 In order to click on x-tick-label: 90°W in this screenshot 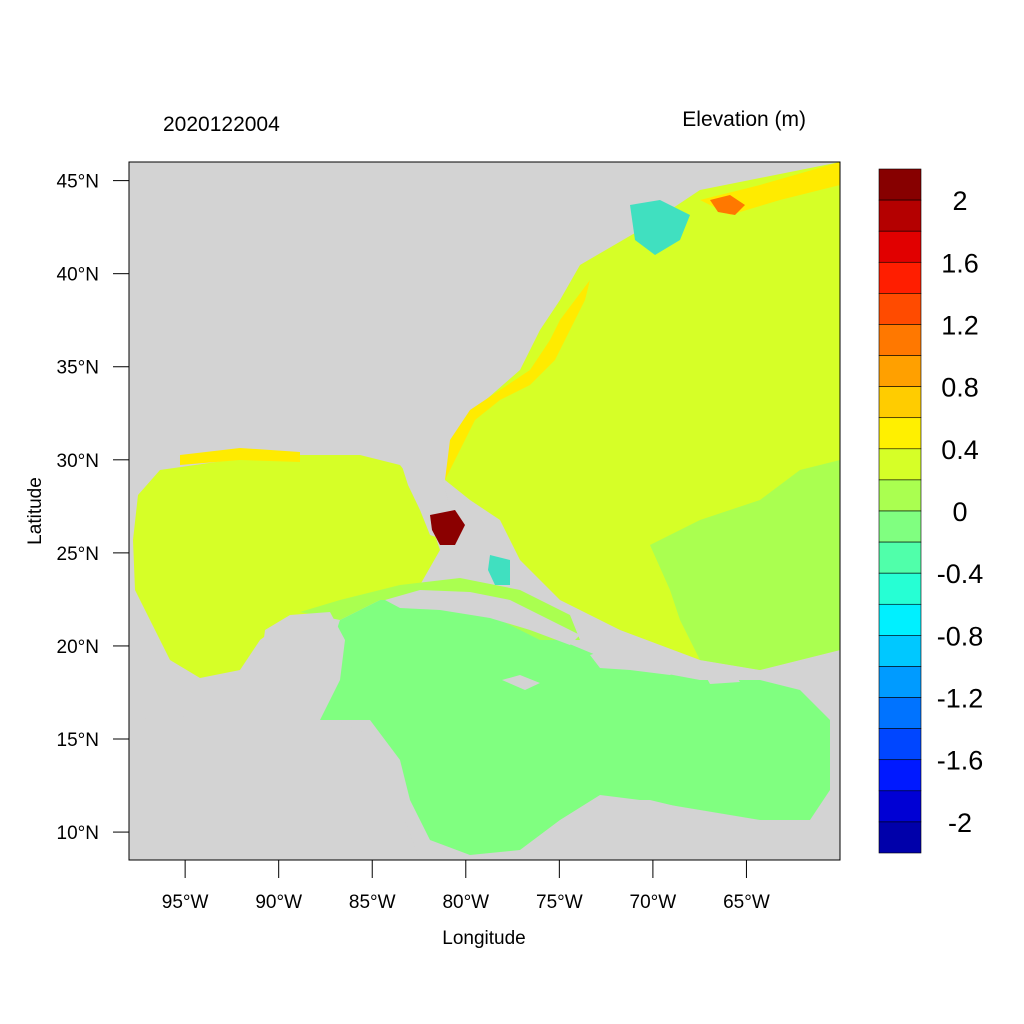, I will do `click(278, 902)`.